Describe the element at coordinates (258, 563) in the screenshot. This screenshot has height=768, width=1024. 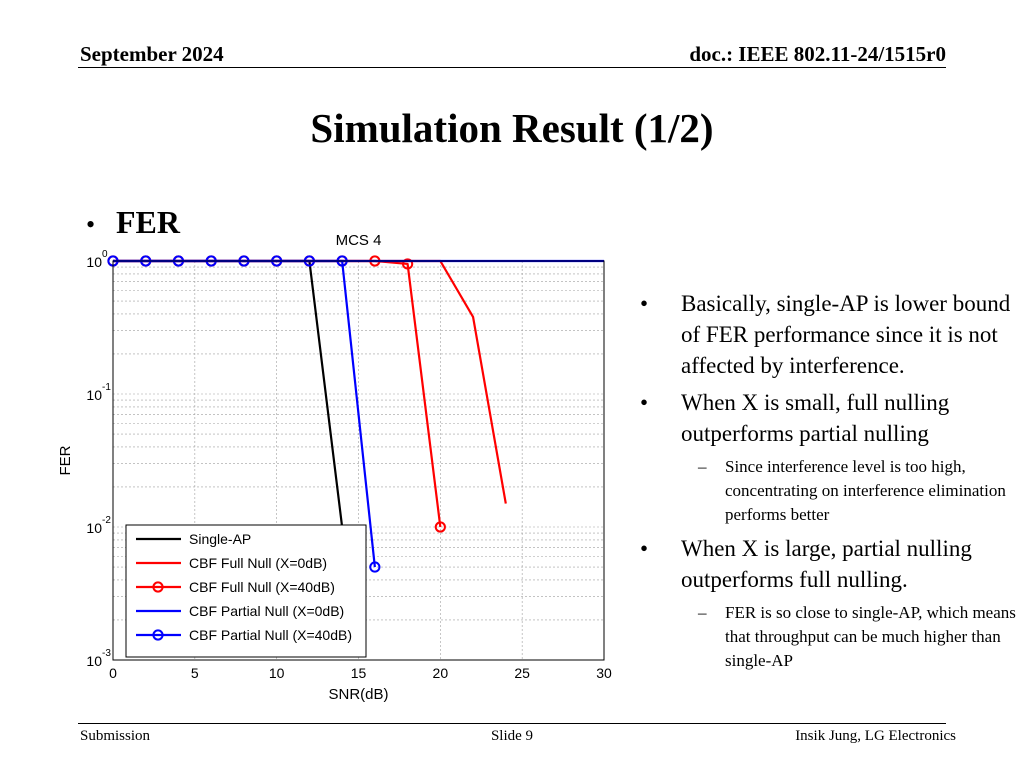
I see `legend-label: CBF Full Null (X=0dB)` at that location.